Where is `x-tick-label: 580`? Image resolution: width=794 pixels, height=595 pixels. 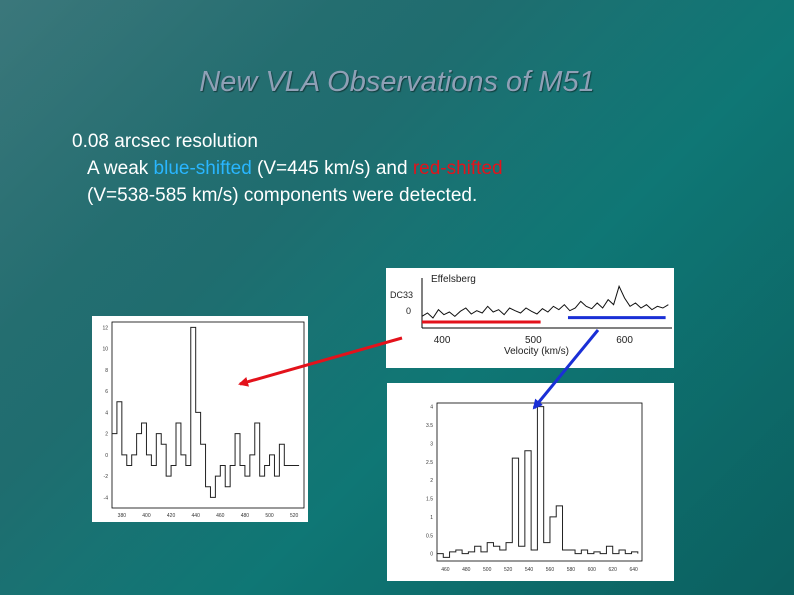 x-tick-label: 580 is located at coordinates (571, 570).